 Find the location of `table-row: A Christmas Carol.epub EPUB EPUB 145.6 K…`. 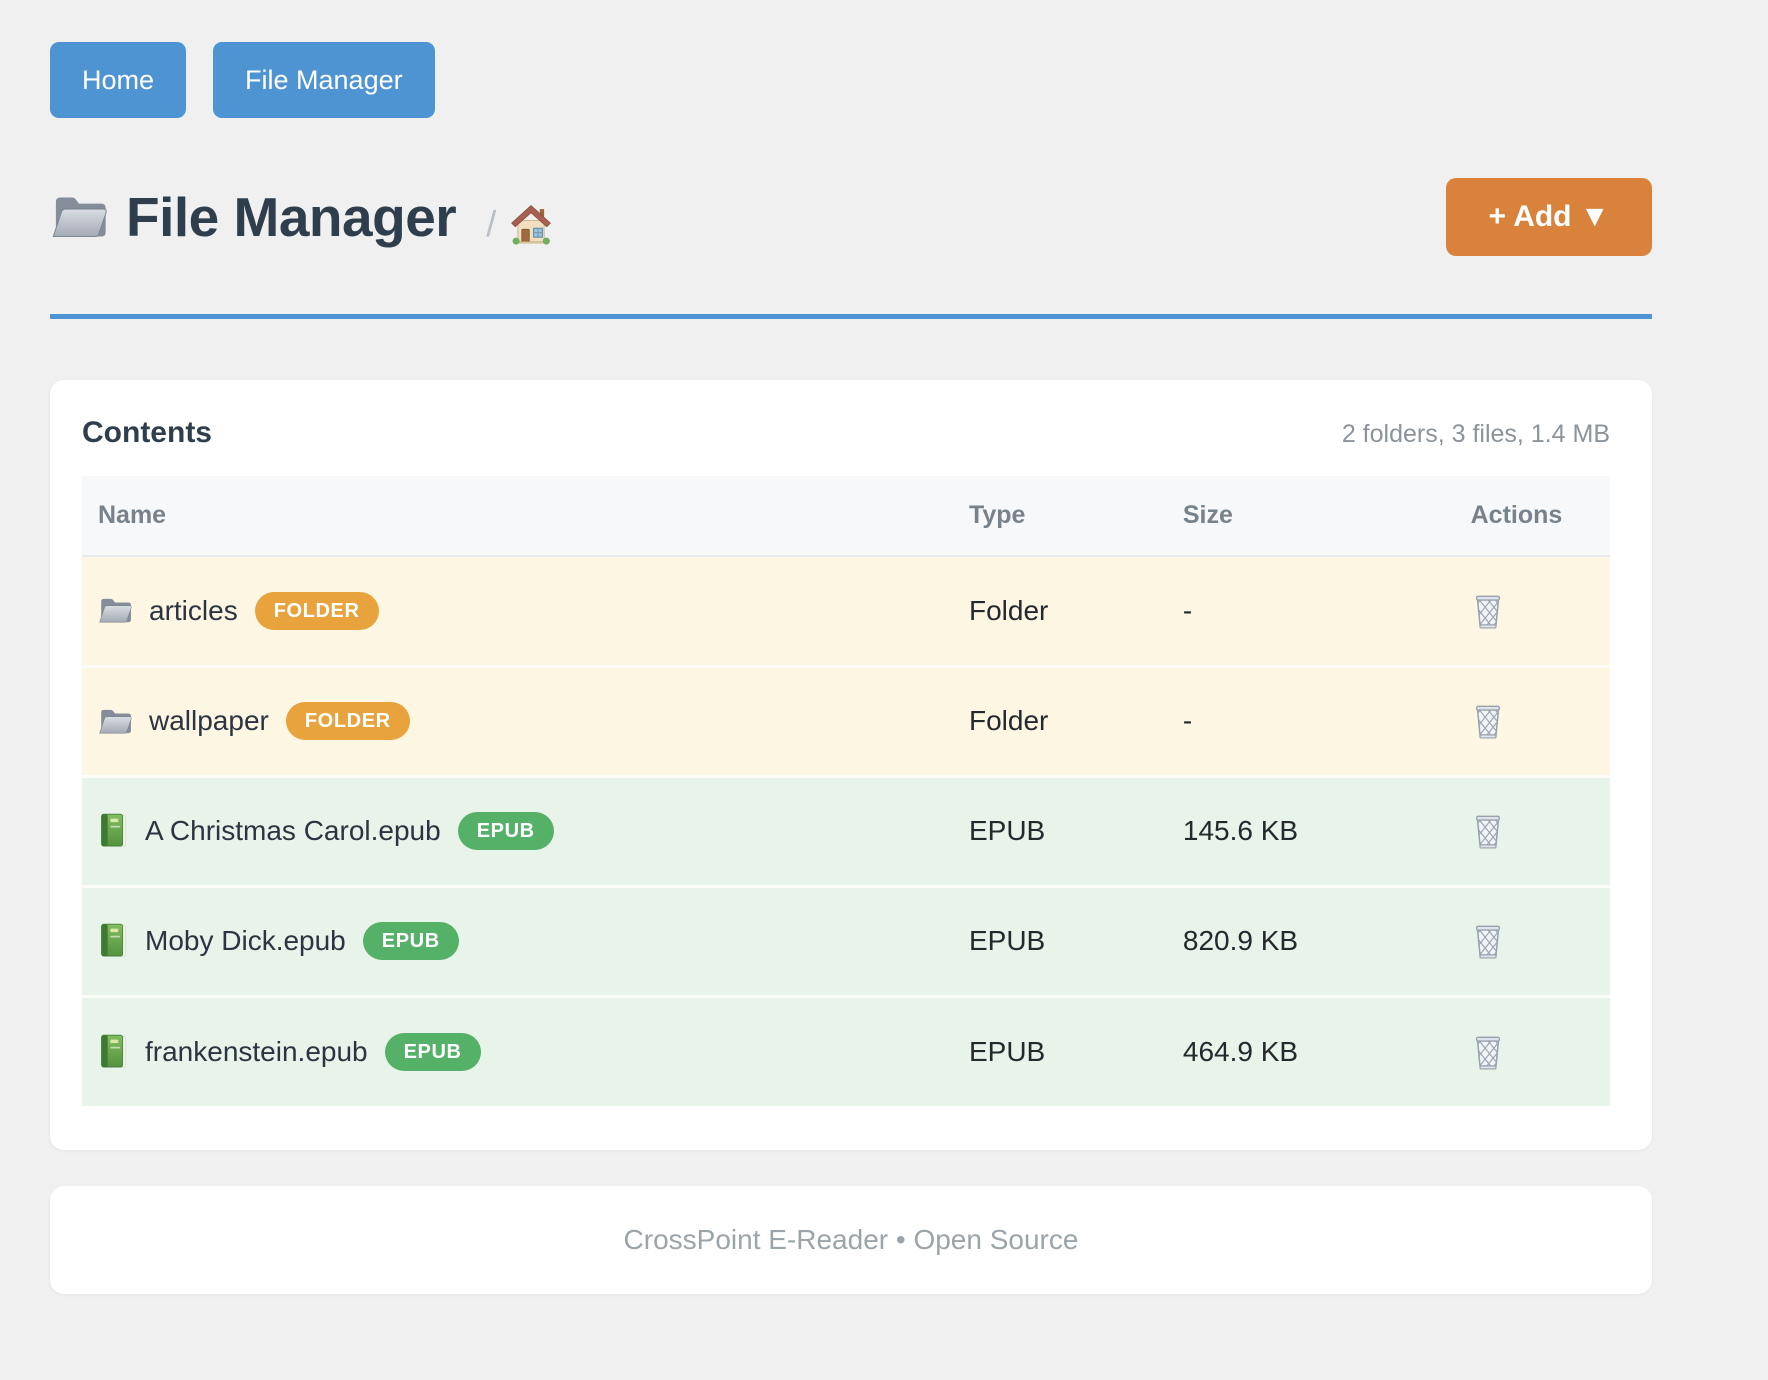

table-row: A Christmas Carol.epub EPUB EPUB 145.6 K… is located at coordinates (846, 831).